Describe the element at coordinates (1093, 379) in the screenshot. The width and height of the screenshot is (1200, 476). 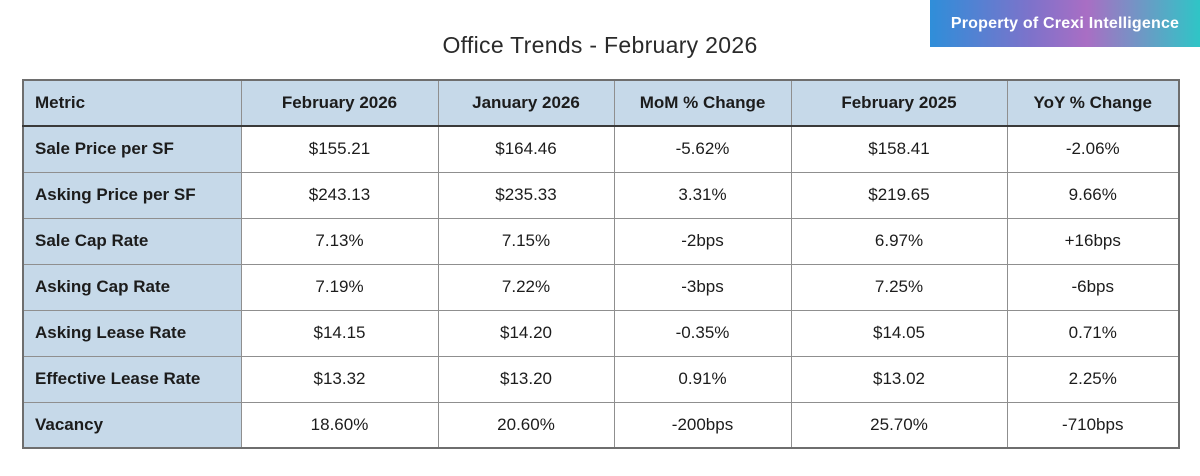
I see `table-cell: 2.25%` at that location.